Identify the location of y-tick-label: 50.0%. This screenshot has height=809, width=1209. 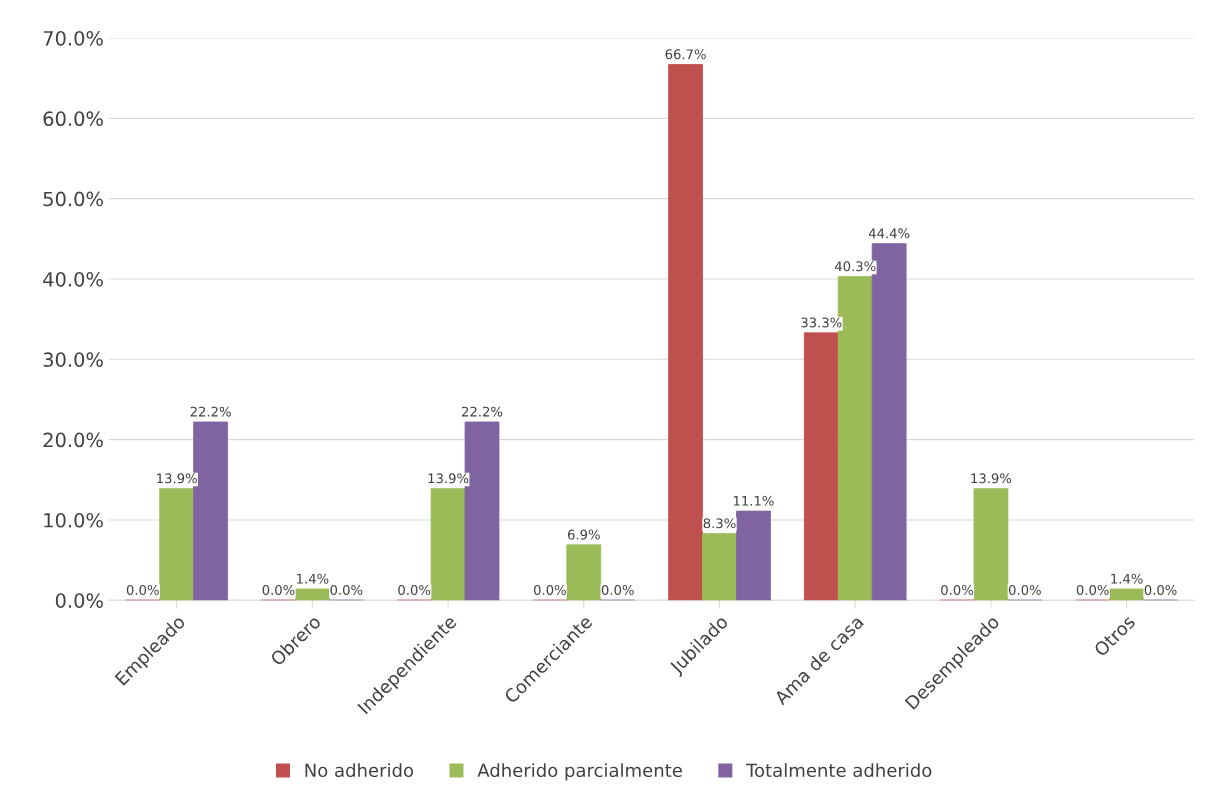
(73, 199).